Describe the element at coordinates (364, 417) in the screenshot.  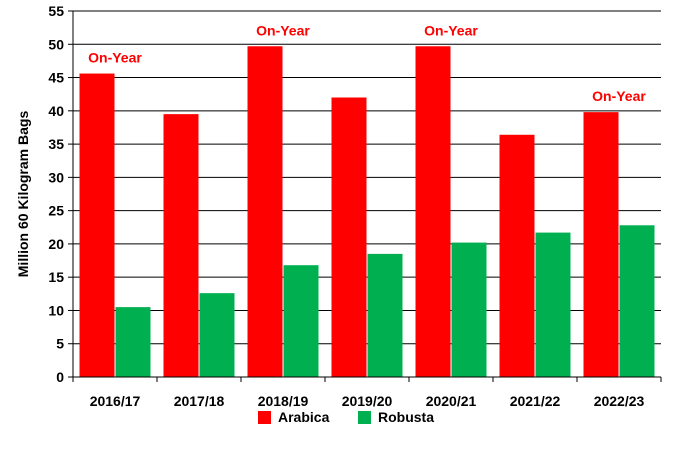
I see `legend-swatch-robusta` at that location.